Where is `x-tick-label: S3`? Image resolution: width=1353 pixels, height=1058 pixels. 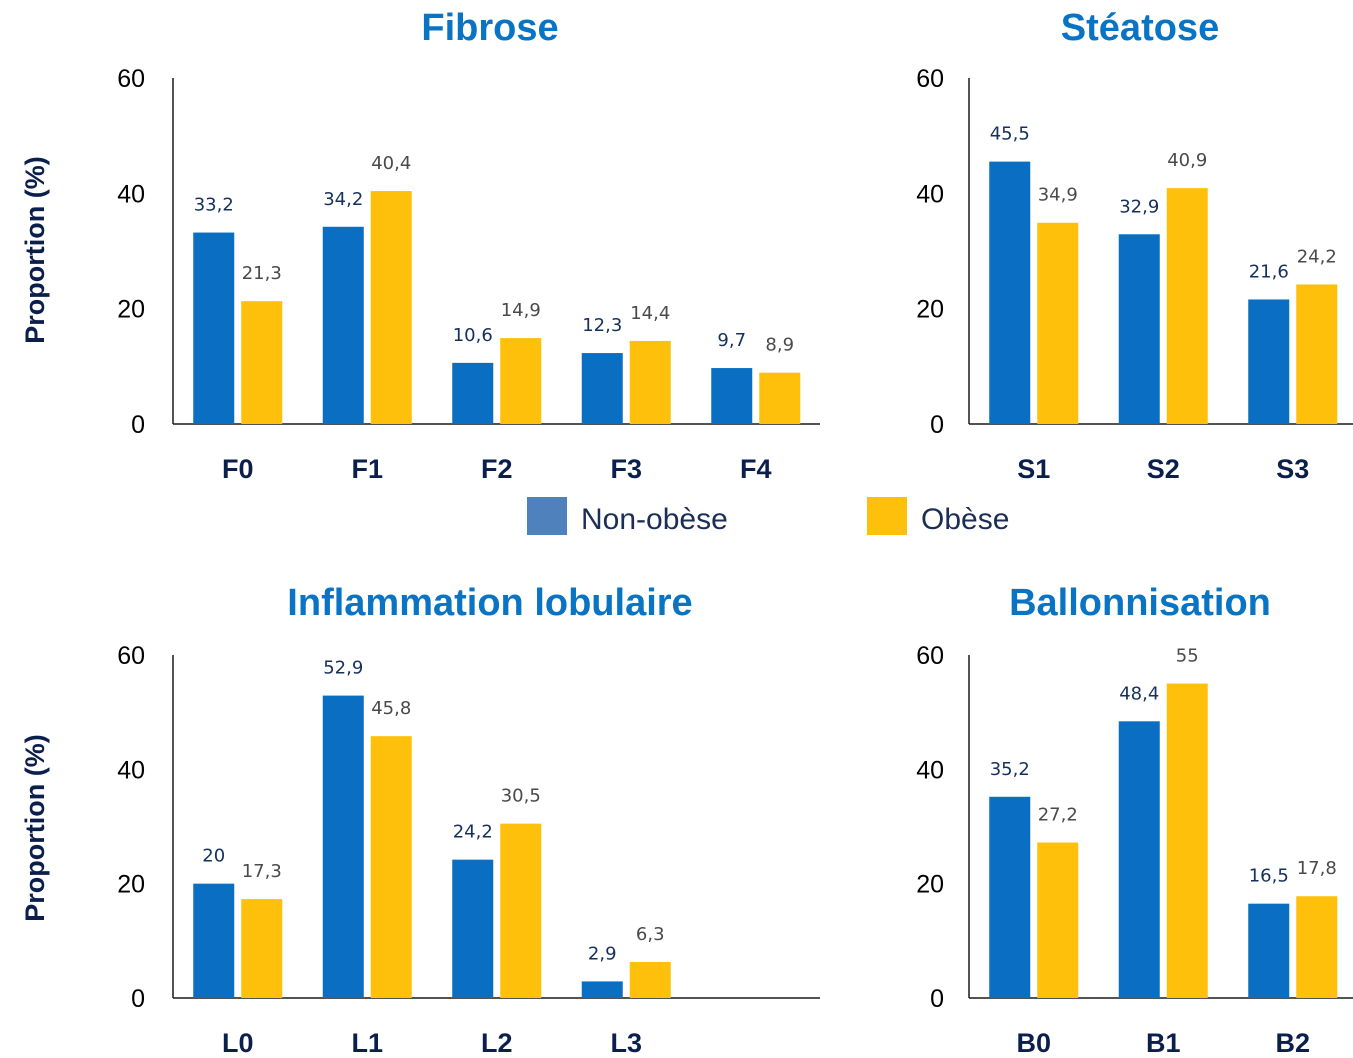
x-tick-label: S3 is located at coordinates (1292, 469).